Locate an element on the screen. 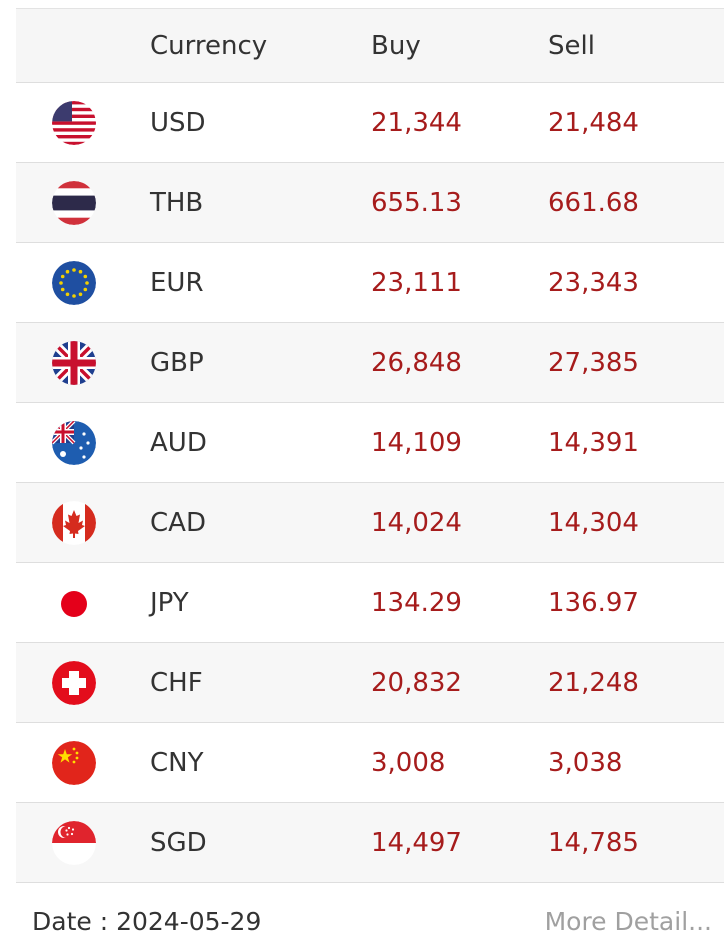 The height and width of the screenshot is (952, 724). buy-rate: 14,109 is located at coordinates (416, 442).